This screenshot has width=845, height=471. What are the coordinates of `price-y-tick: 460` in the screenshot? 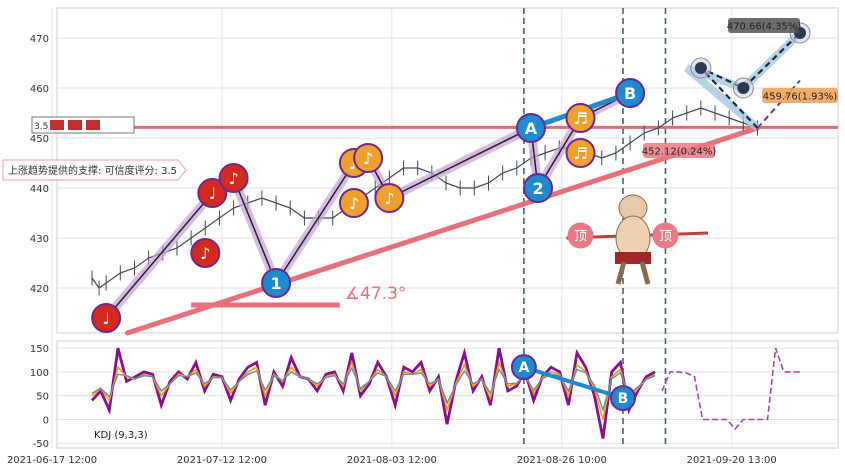 It's located at (39, 89).